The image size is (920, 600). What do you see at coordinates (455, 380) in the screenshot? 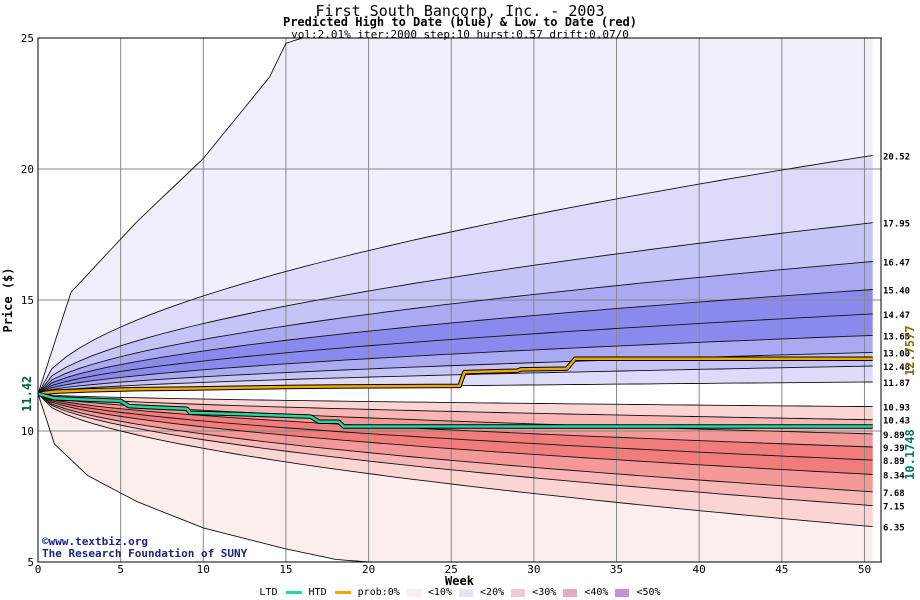
I see `quantile-line-12.48` at bounding box center [455, 380].